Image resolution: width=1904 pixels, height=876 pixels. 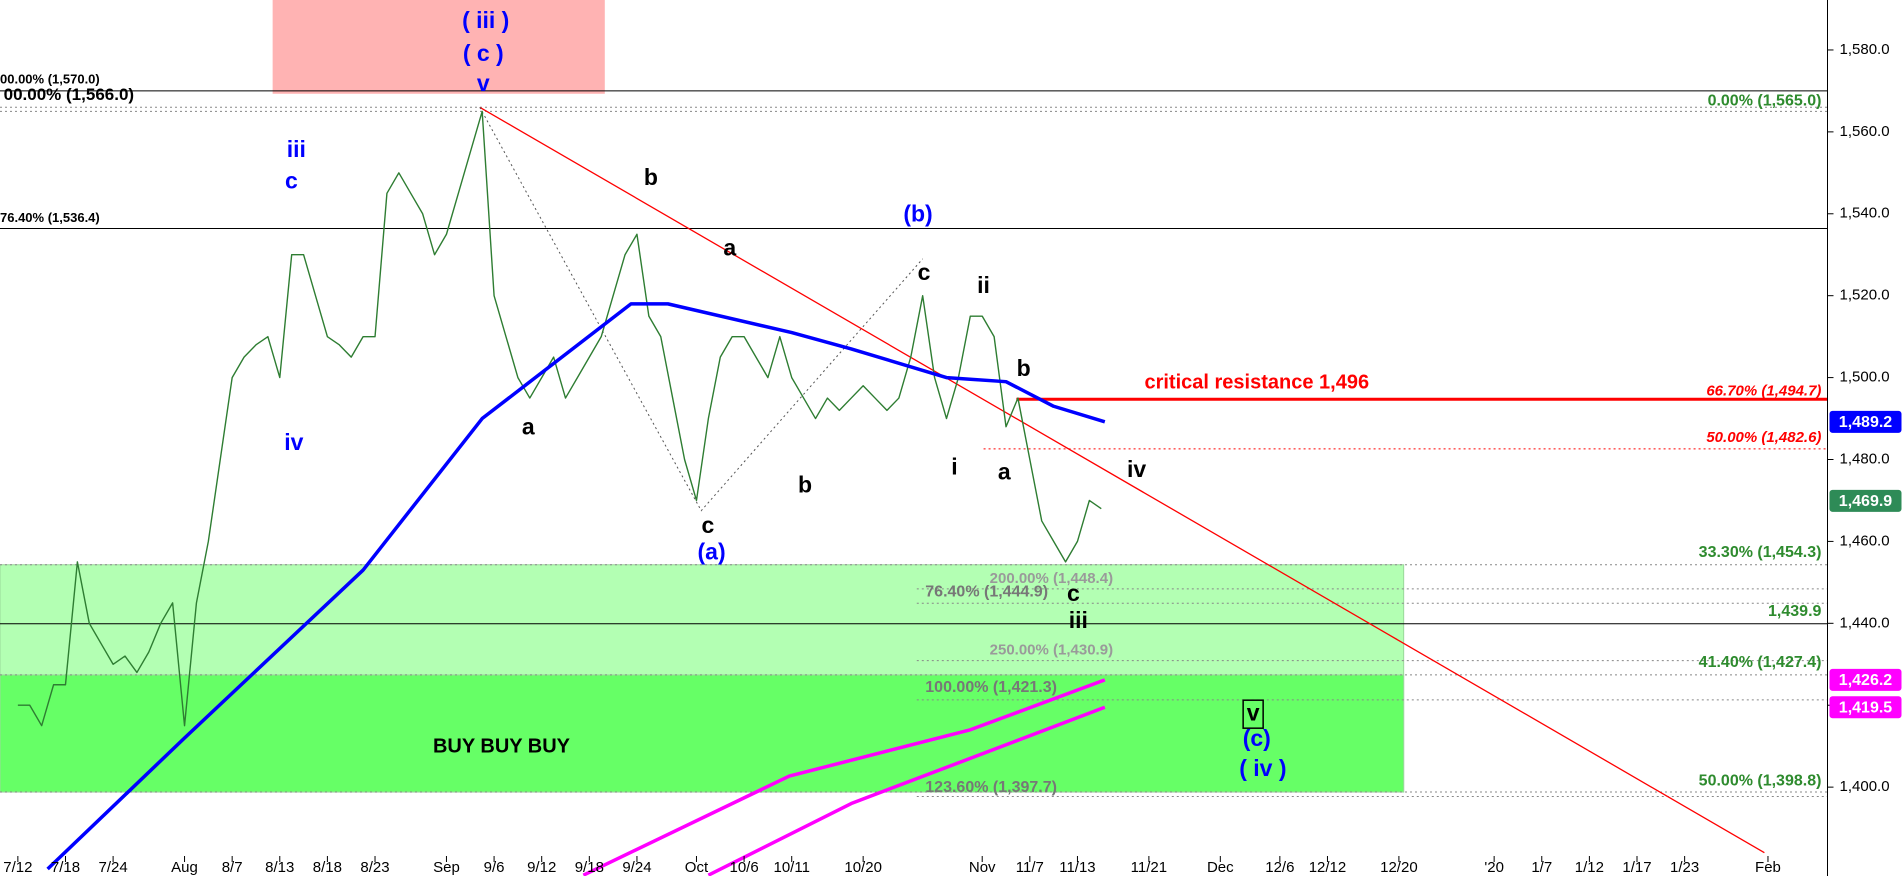 I want to click on level-label: 76.40% (1,444.9), so click(x=986, y=591).